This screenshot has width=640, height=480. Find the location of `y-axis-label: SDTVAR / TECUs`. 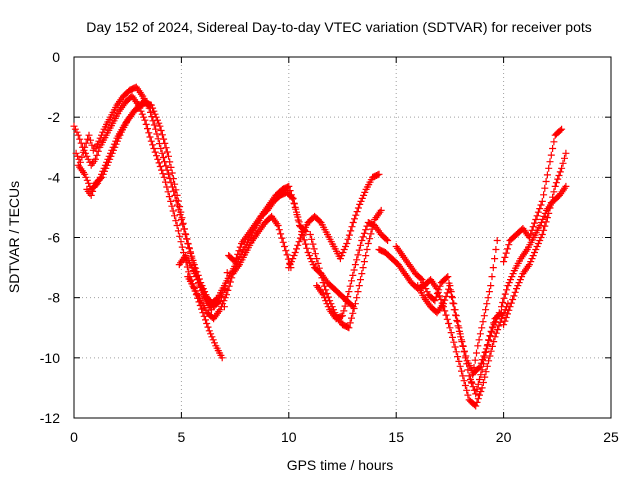

y-axis-label: SDTVAR / TECUs is located at coordinates (14, 237).